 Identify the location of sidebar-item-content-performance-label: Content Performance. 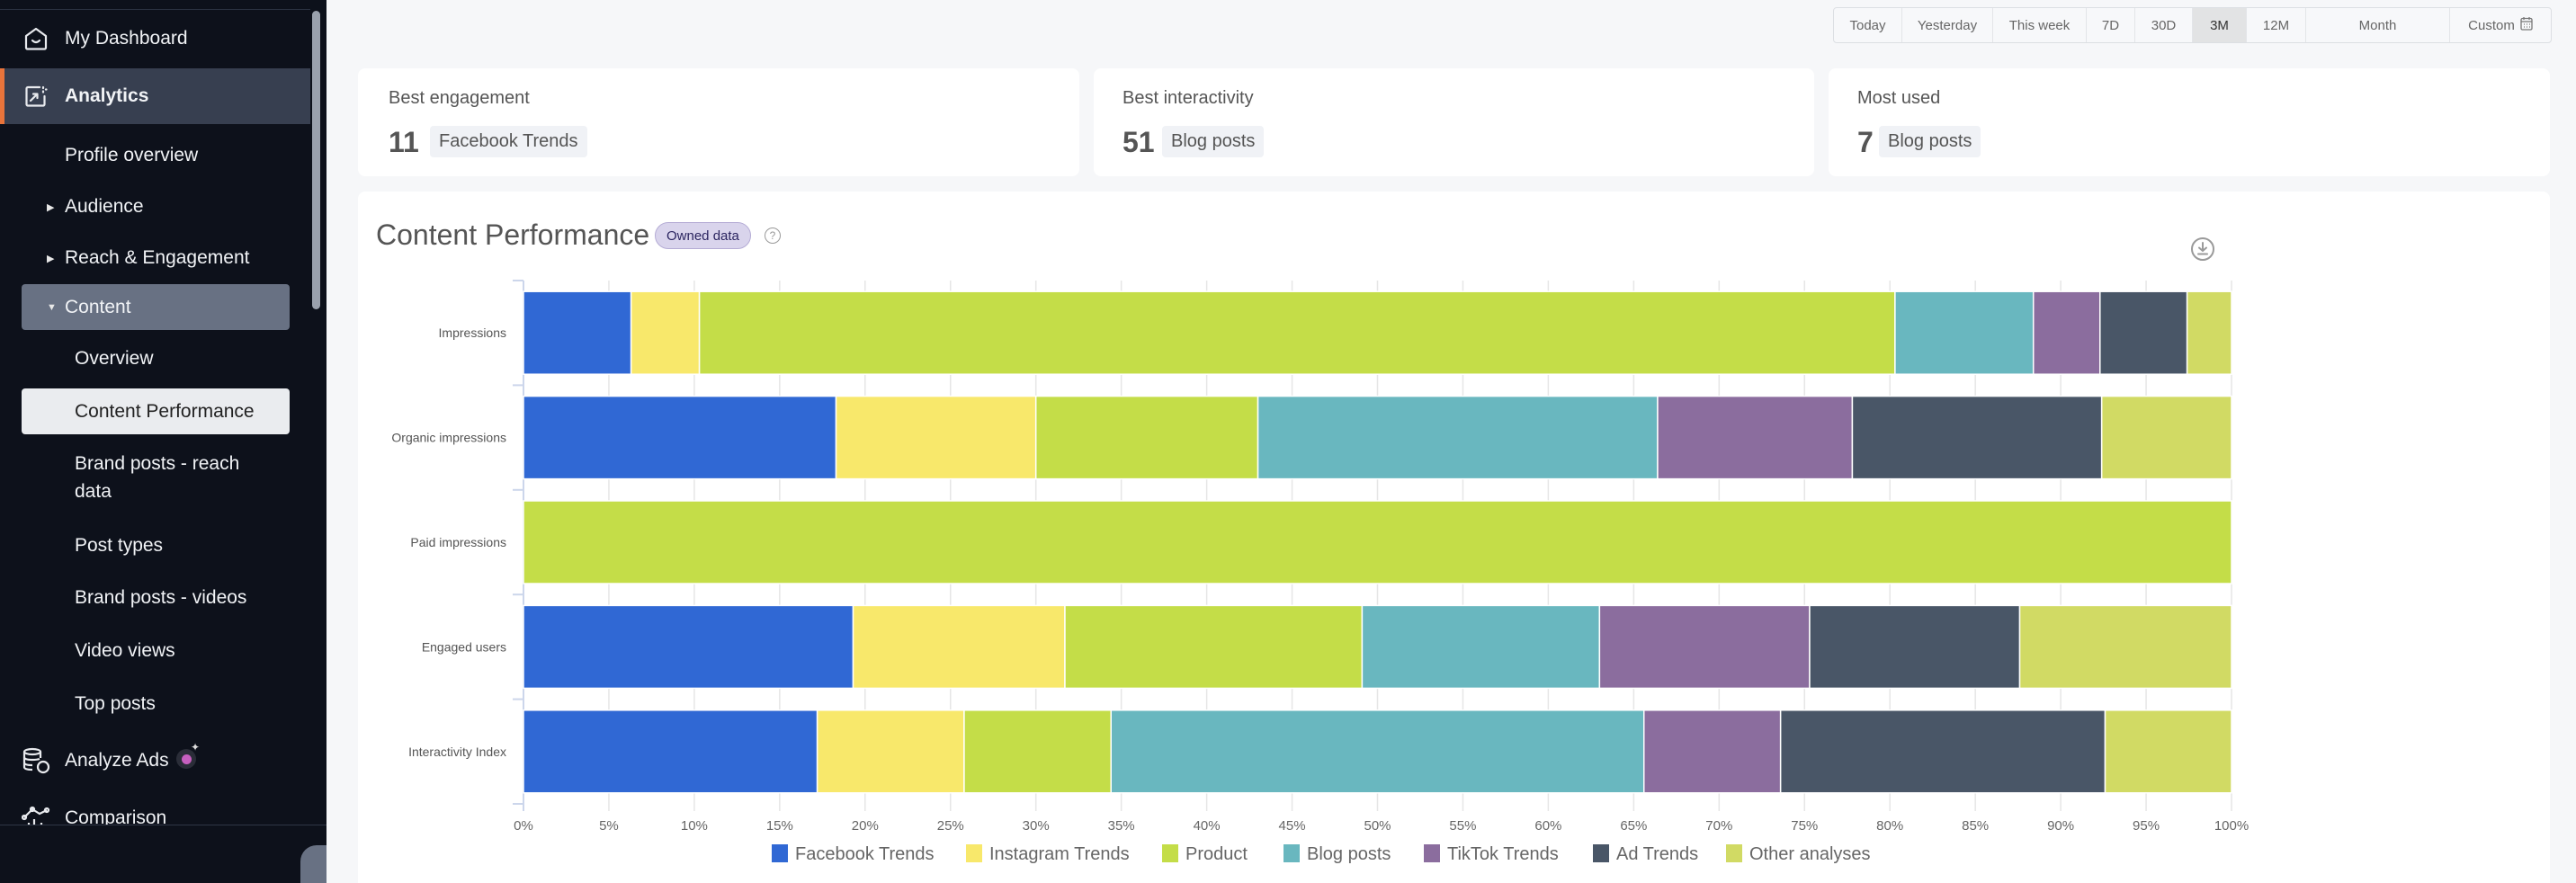
(155, 411).